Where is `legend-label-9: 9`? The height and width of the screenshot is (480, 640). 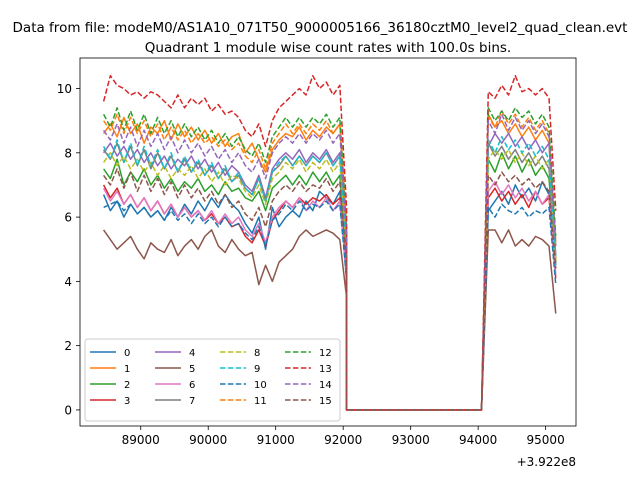
legend-label-9: 9 is located at coordinates (257, 369).